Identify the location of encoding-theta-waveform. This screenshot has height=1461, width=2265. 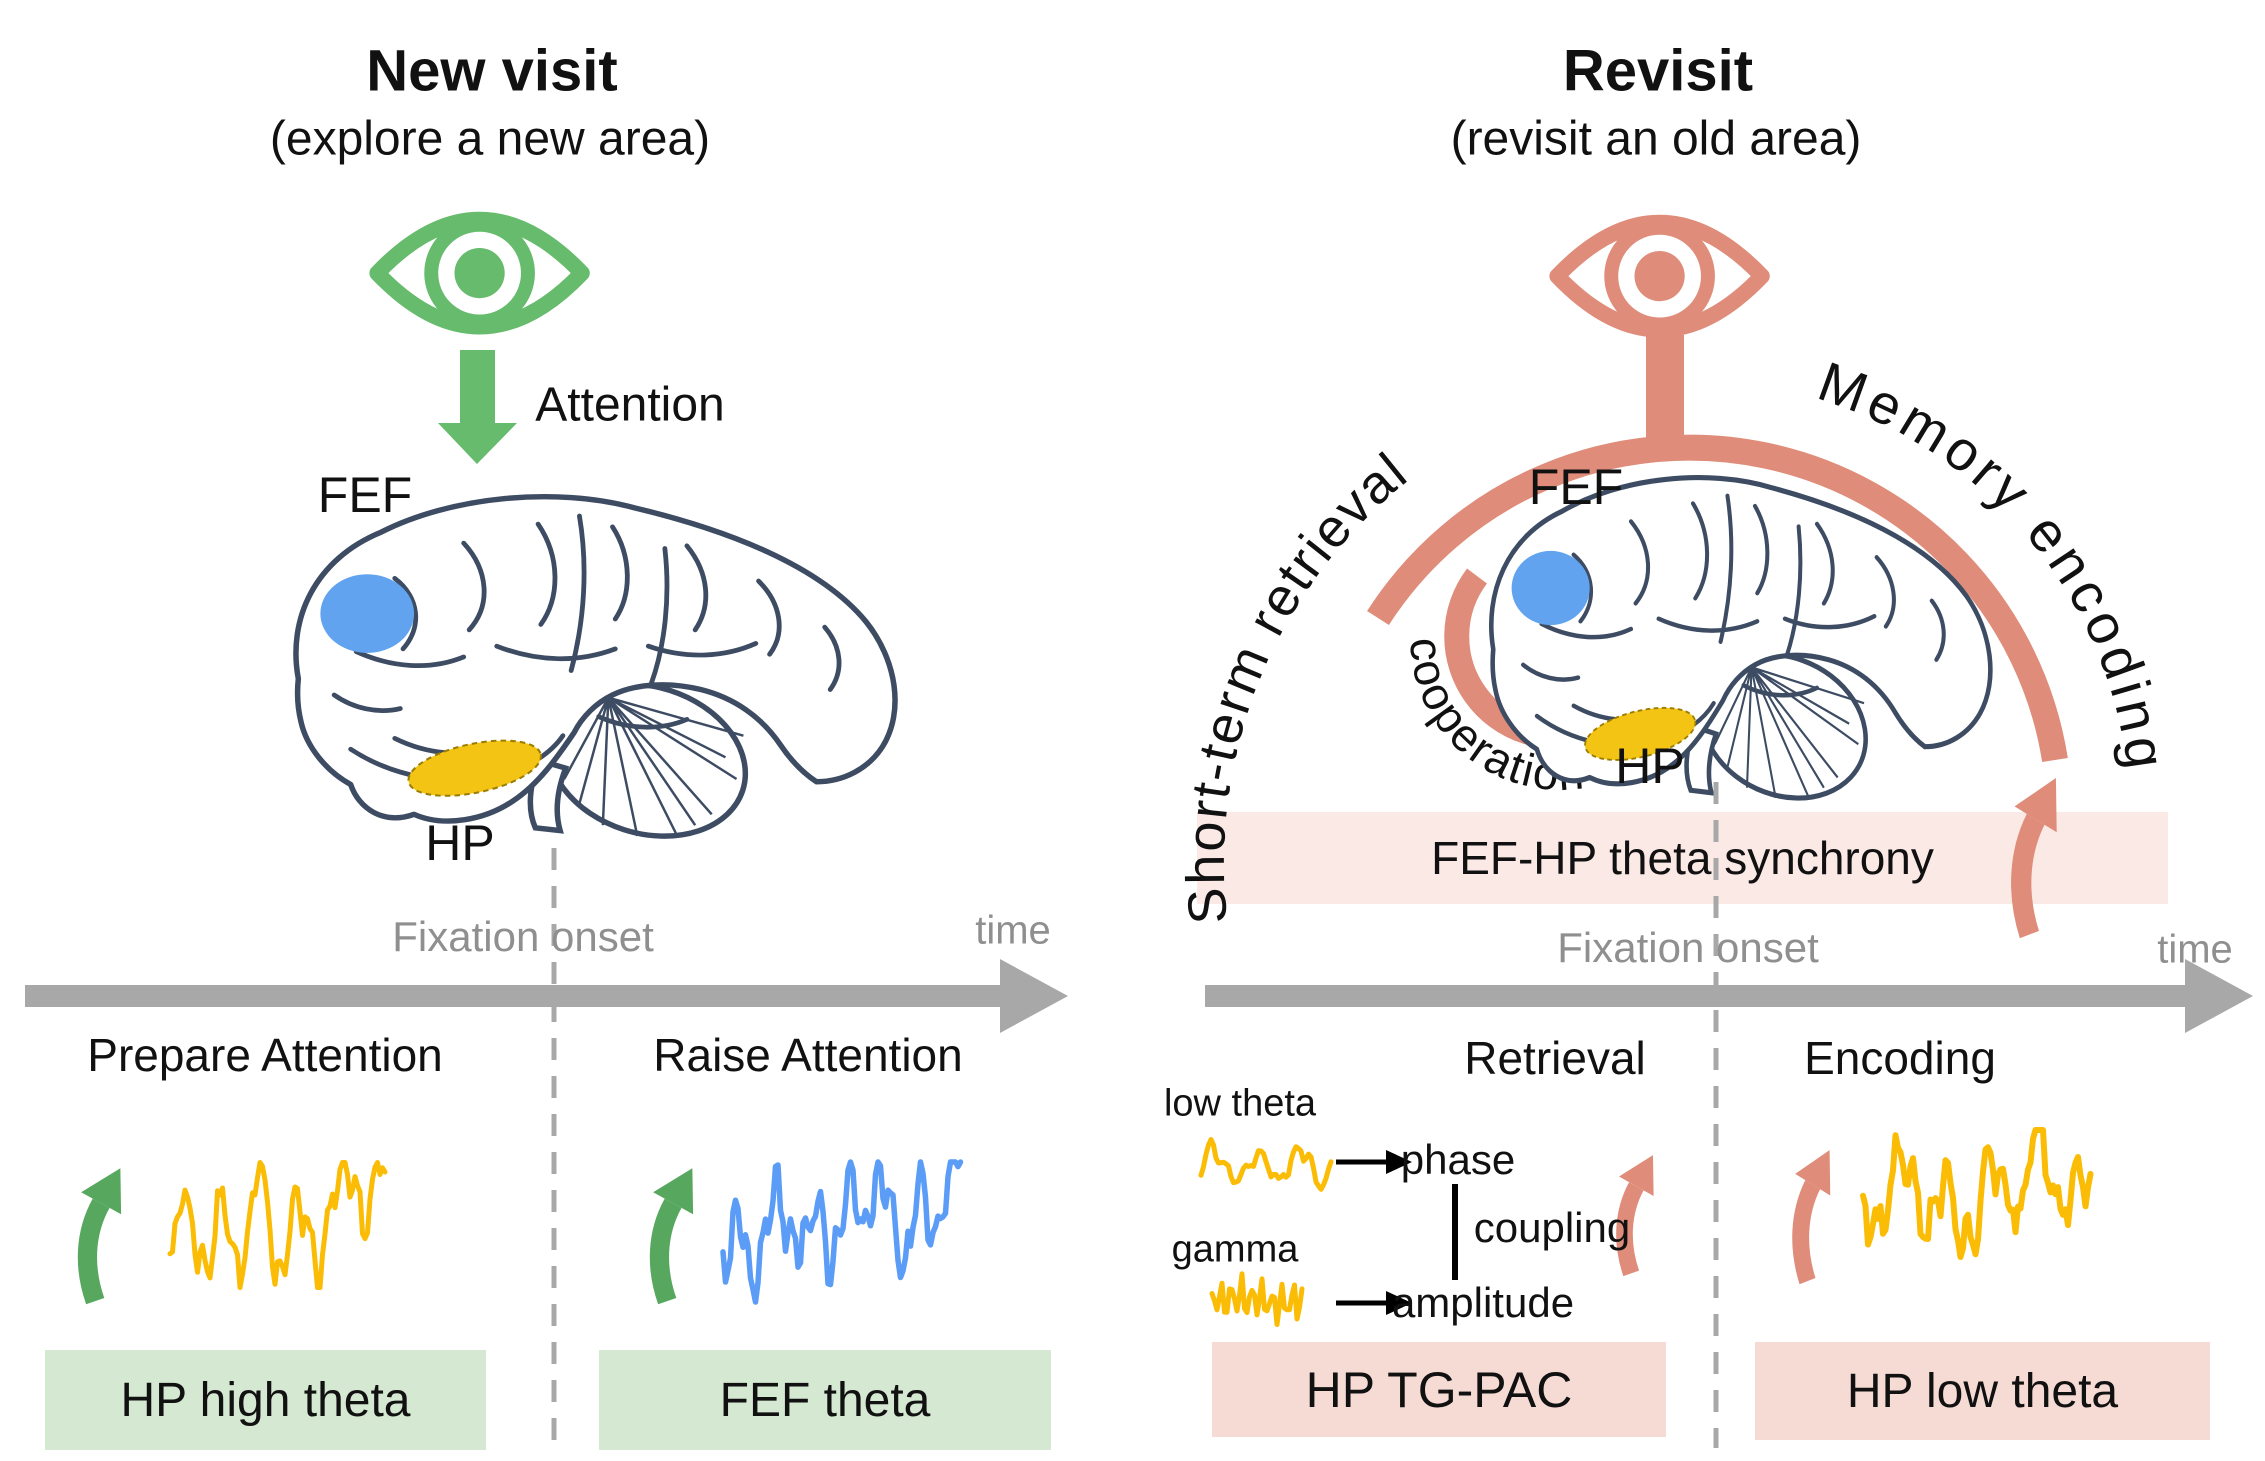
(1977, 1193).